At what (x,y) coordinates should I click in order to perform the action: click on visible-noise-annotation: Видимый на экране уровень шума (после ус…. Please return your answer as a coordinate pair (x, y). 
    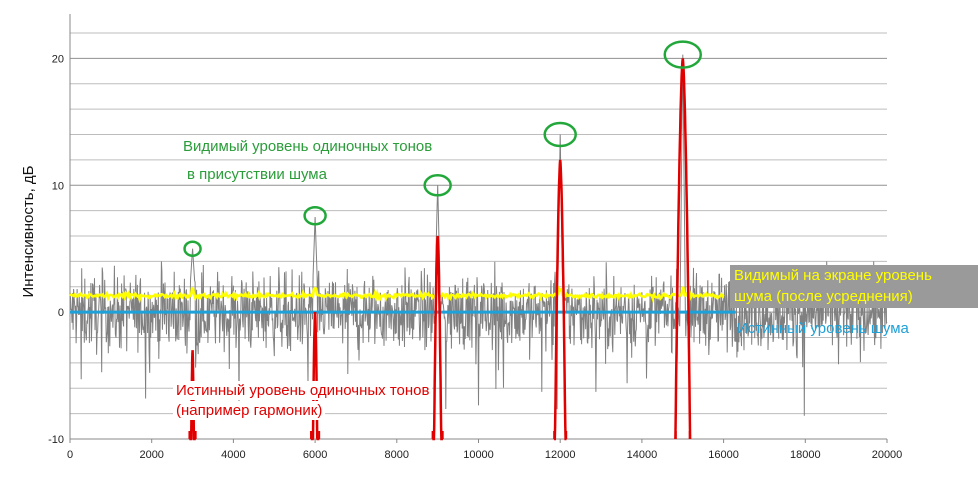
    Looking at the image, I should click on (854, 286).